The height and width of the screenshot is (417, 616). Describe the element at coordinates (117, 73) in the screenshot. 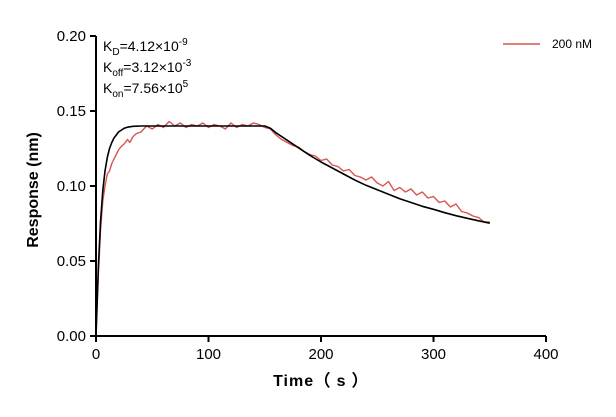

I see `annotation-subscript: off` at that location.